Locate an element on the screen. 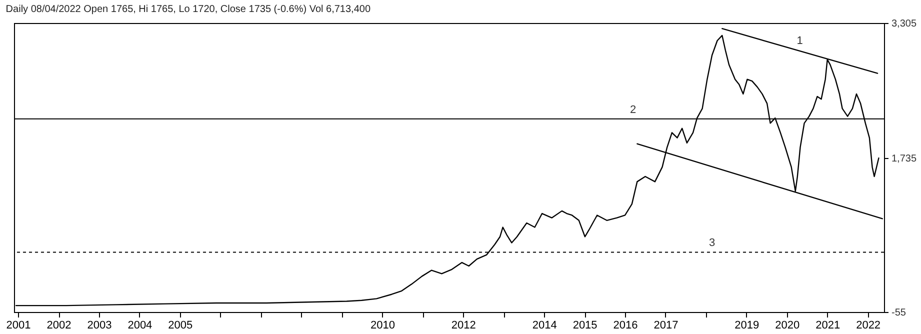 This screenshot has height=334, width=921. x-tick-label: 2005 is located at coordinates (180, 326).